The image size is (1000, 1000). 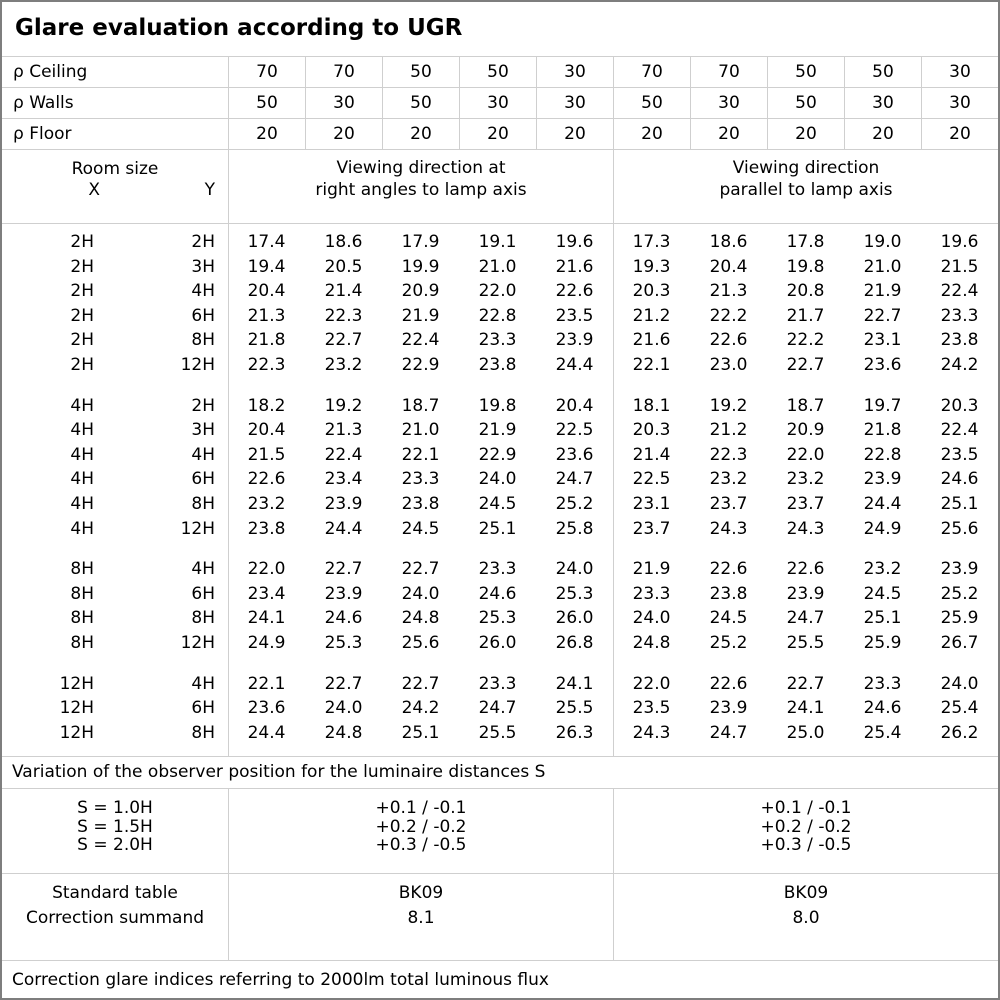 What do you see at coordinates (651, 528) in the screenshot?
I see `ugr-value: 23.7` at bounding box center [651, 528].